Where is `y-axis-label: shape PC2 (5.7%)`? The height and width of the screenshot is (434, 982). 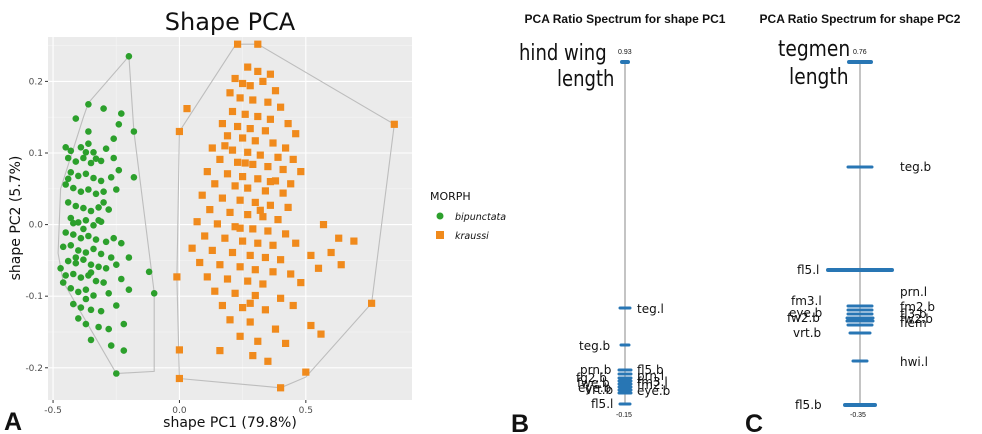
y-axis-label: shape PC2 (5.7%) is located at coordinates (16, 218).